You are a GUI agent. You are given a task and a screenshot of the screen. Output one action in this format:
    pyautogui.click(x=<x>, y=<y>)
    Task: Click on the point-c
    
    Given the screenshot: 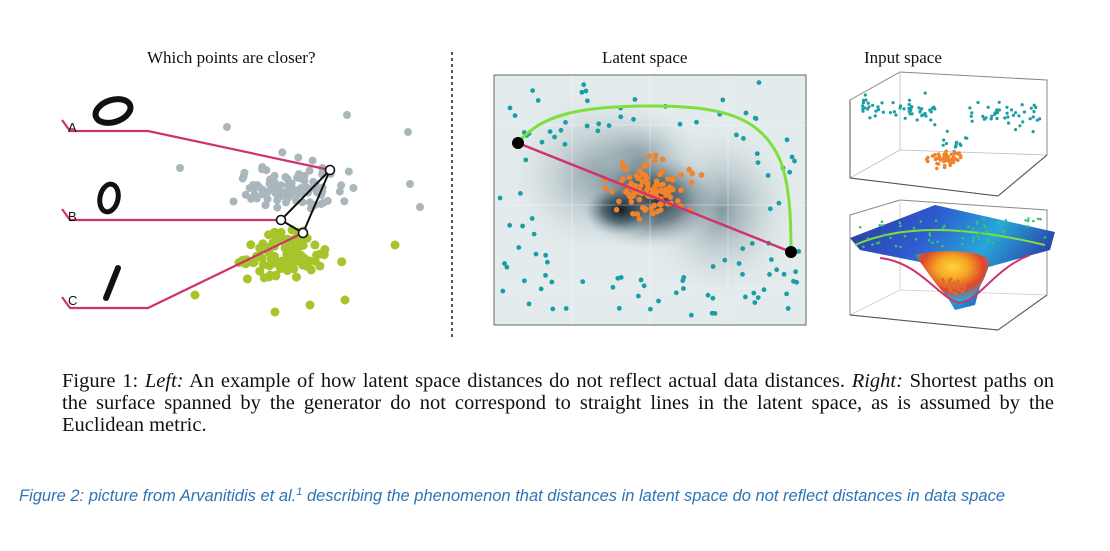 What is the action you would take?
    pyautogui.click(x=303, y=233)
    